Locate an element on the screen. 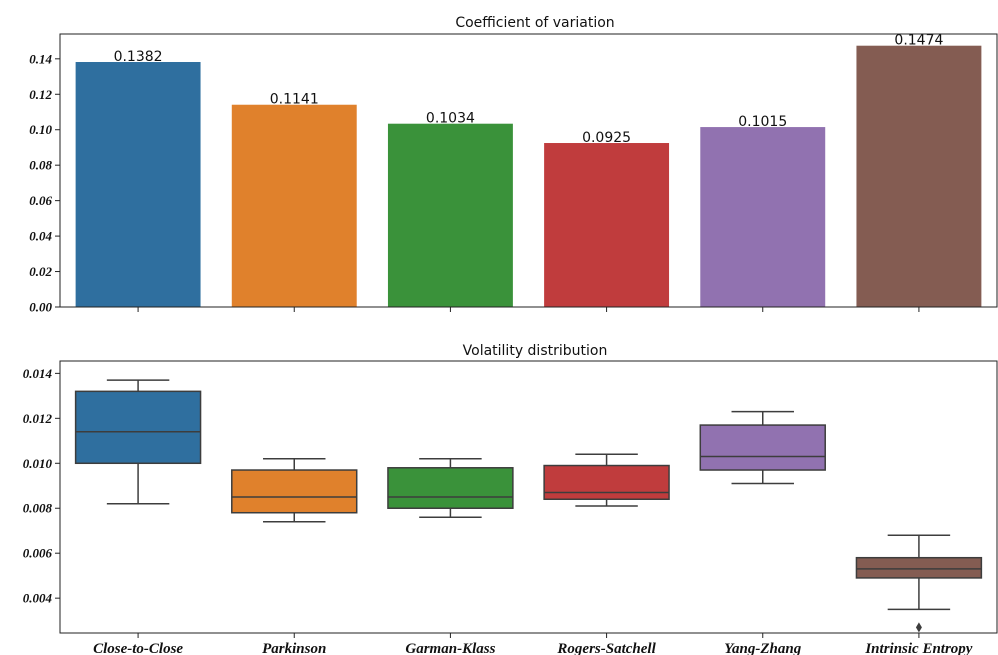  x-tick-label: Intrinsic Entropy is located at coordinates (918, 648).